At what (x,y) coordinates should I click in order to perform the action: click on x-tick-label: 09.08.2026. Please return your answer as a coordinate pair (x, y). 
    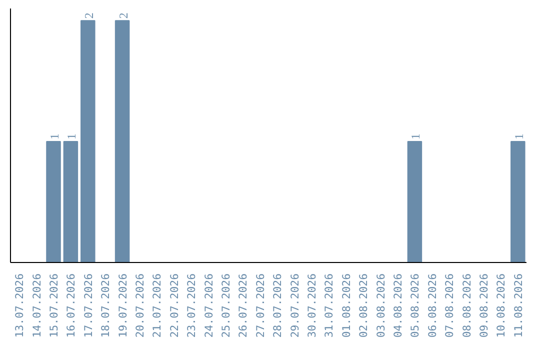
    Looking at the image, I should click on (484, 306).